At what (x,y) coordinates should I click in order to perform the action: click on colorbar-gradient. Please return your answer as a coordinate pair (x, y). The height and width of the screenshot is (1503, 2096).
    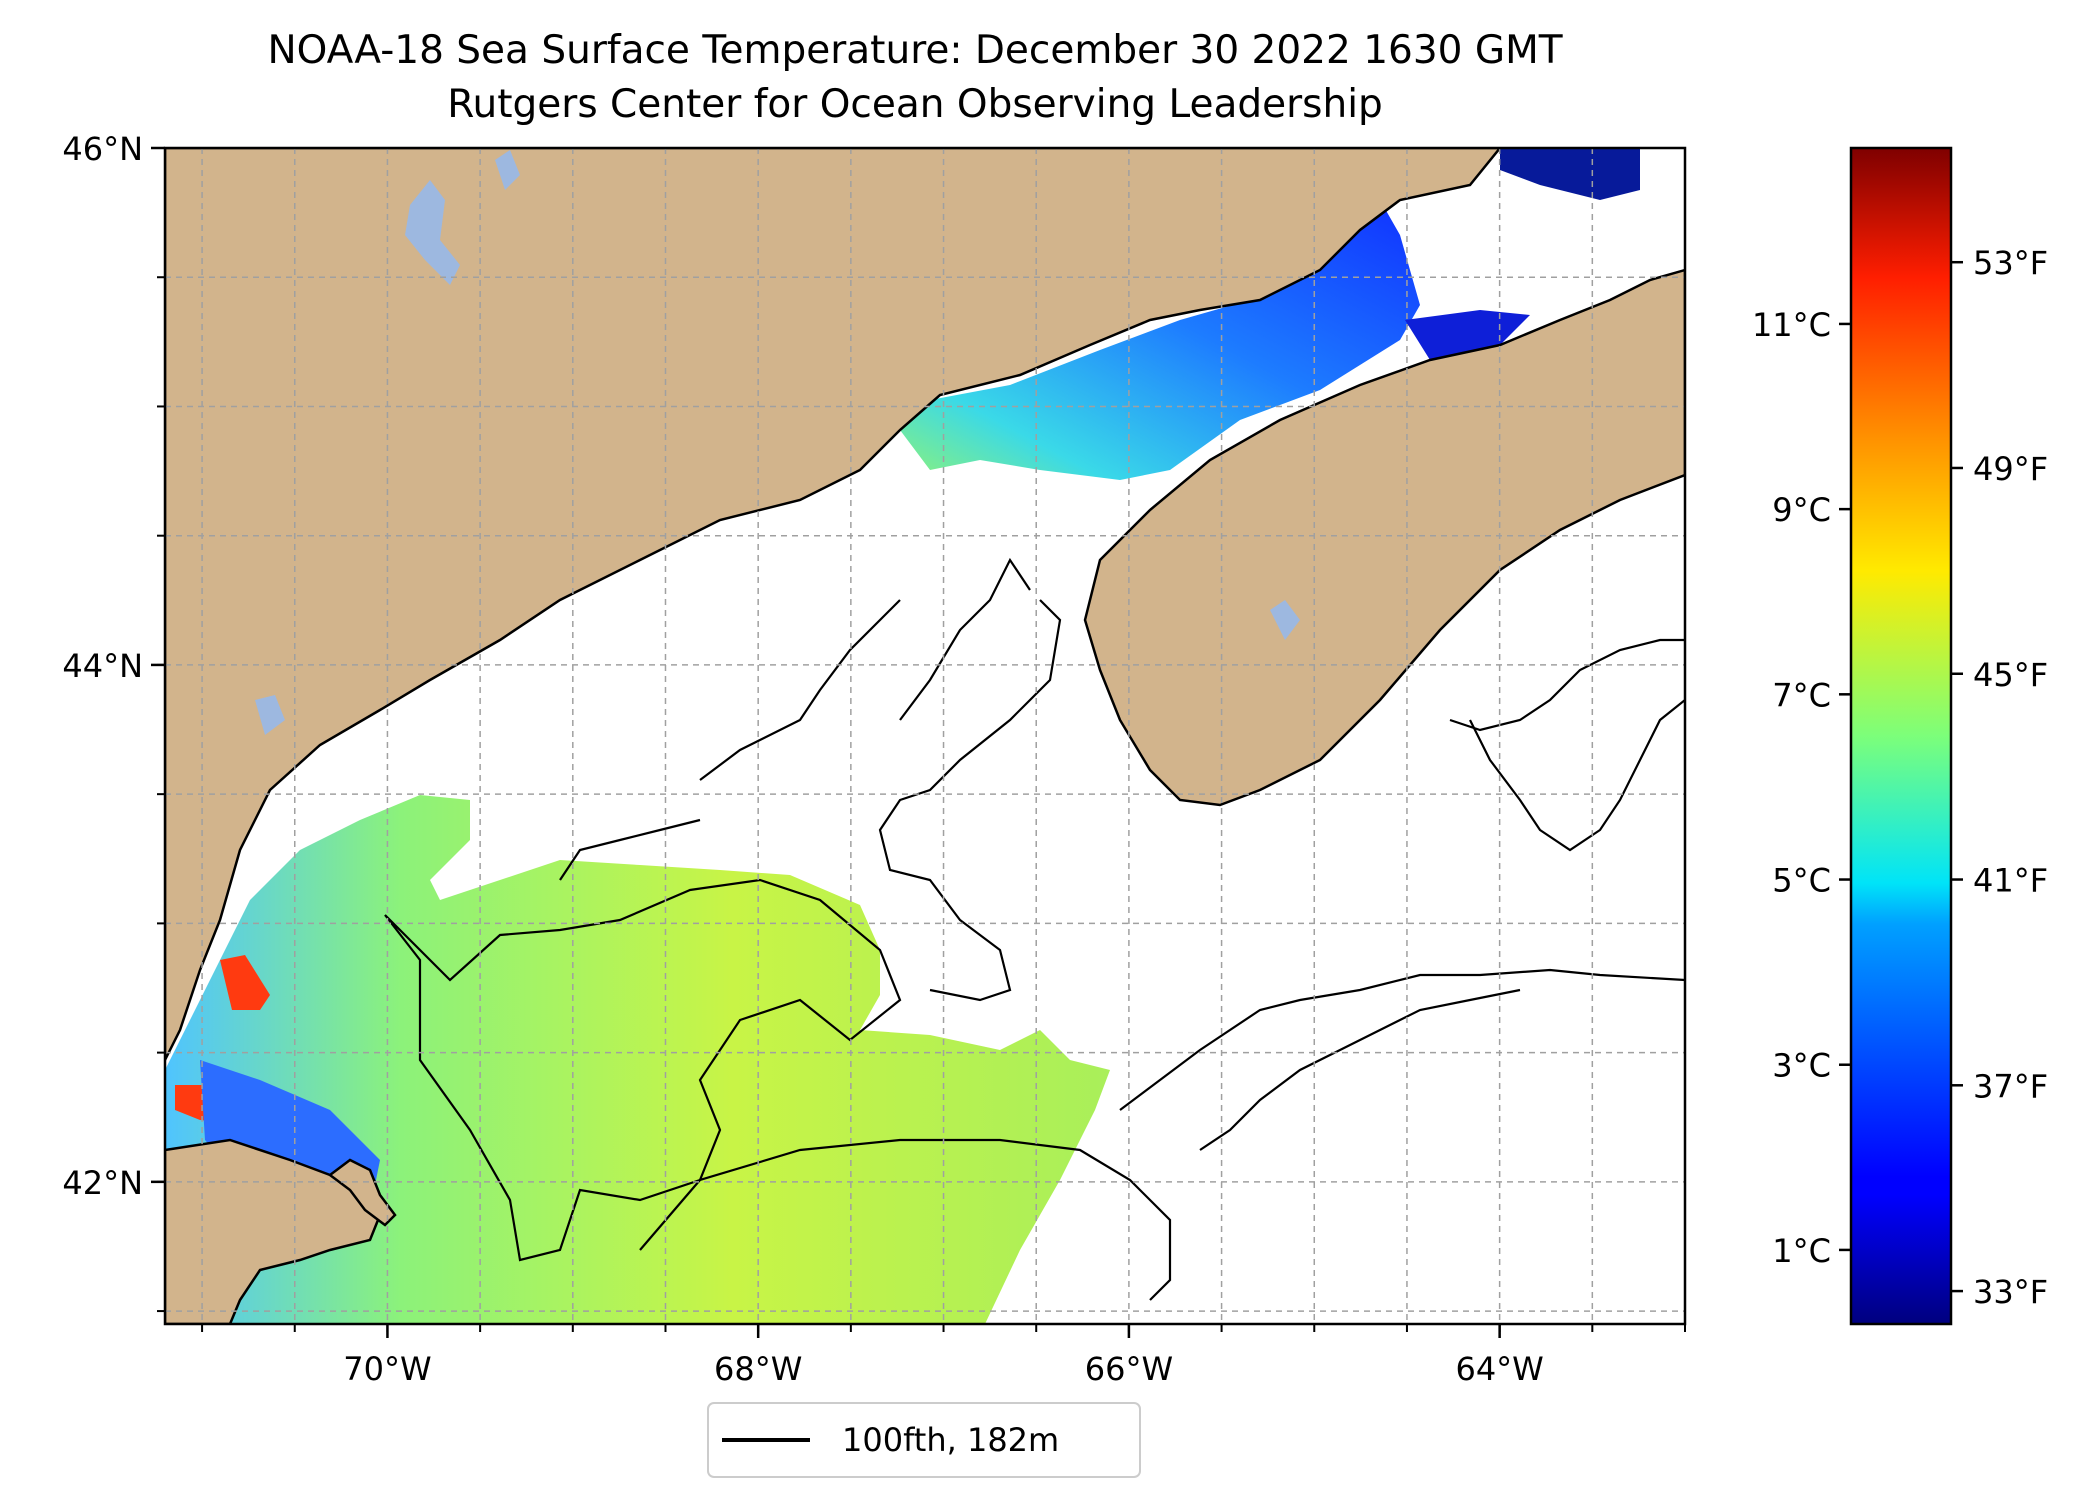
    Looking at the image, I should click on (1901, 736).